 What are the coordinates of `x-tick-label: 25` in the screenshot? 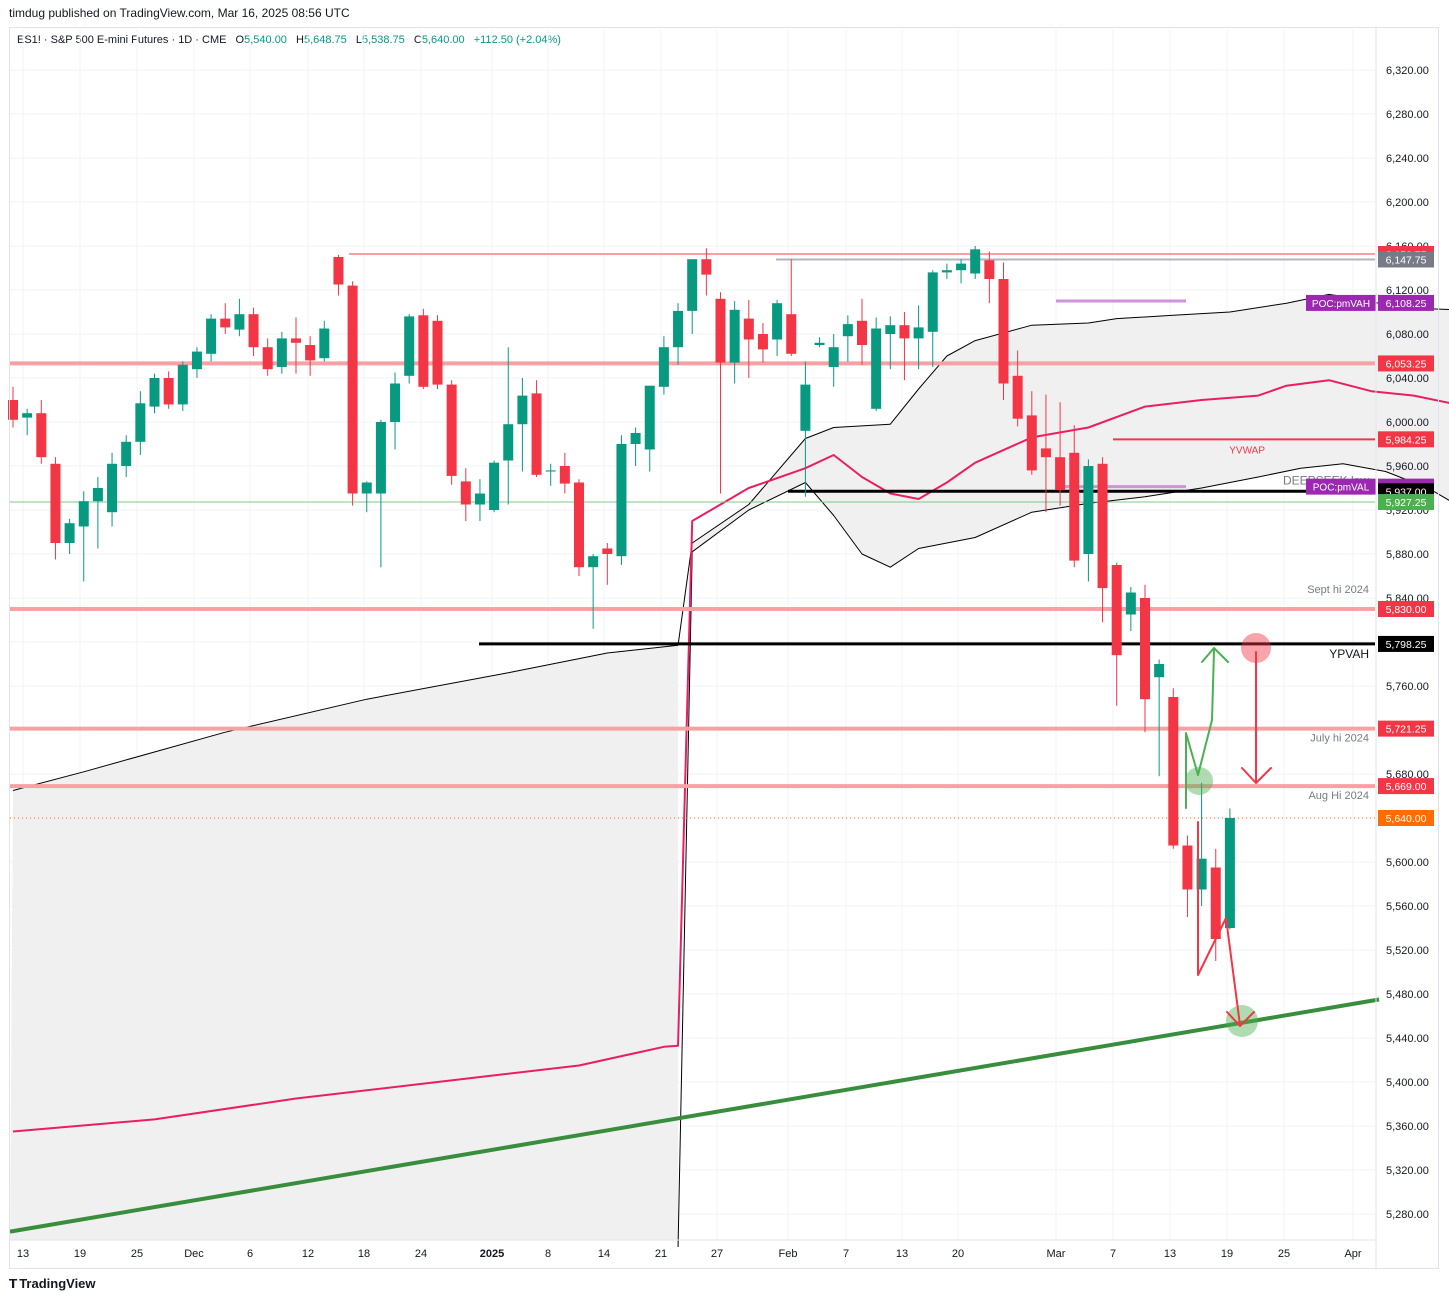 It's located at (1284, 1254).